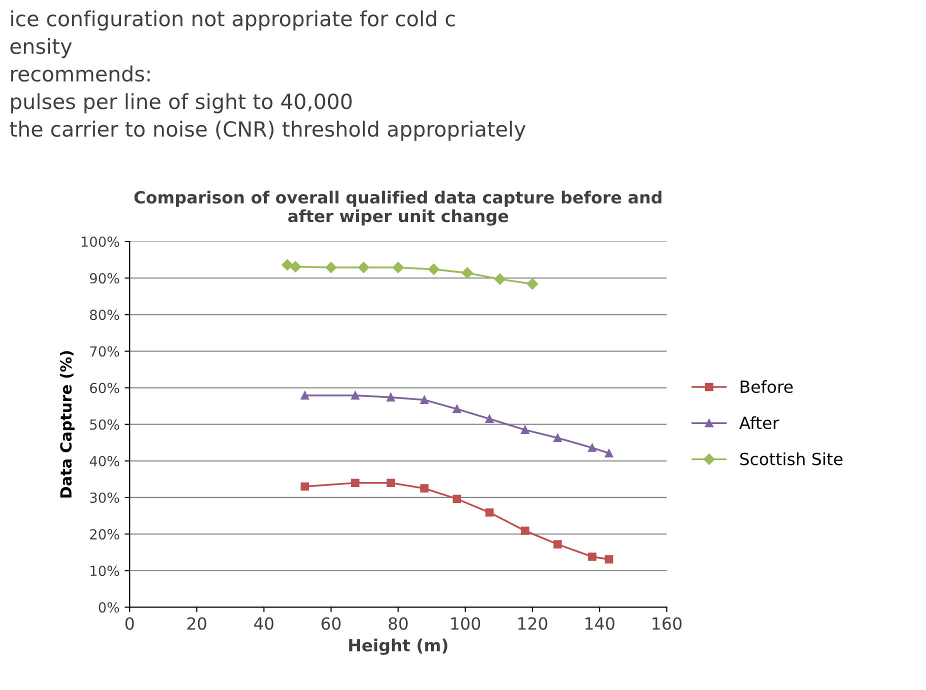 The height and width of the screenshot is (690, 926). What do you see at coordinates (398, 208) in the screenshot?
I see `chart-title: Comparison of overall qualified data capture before and after wiper unit change` at bounding box center [398, 208].